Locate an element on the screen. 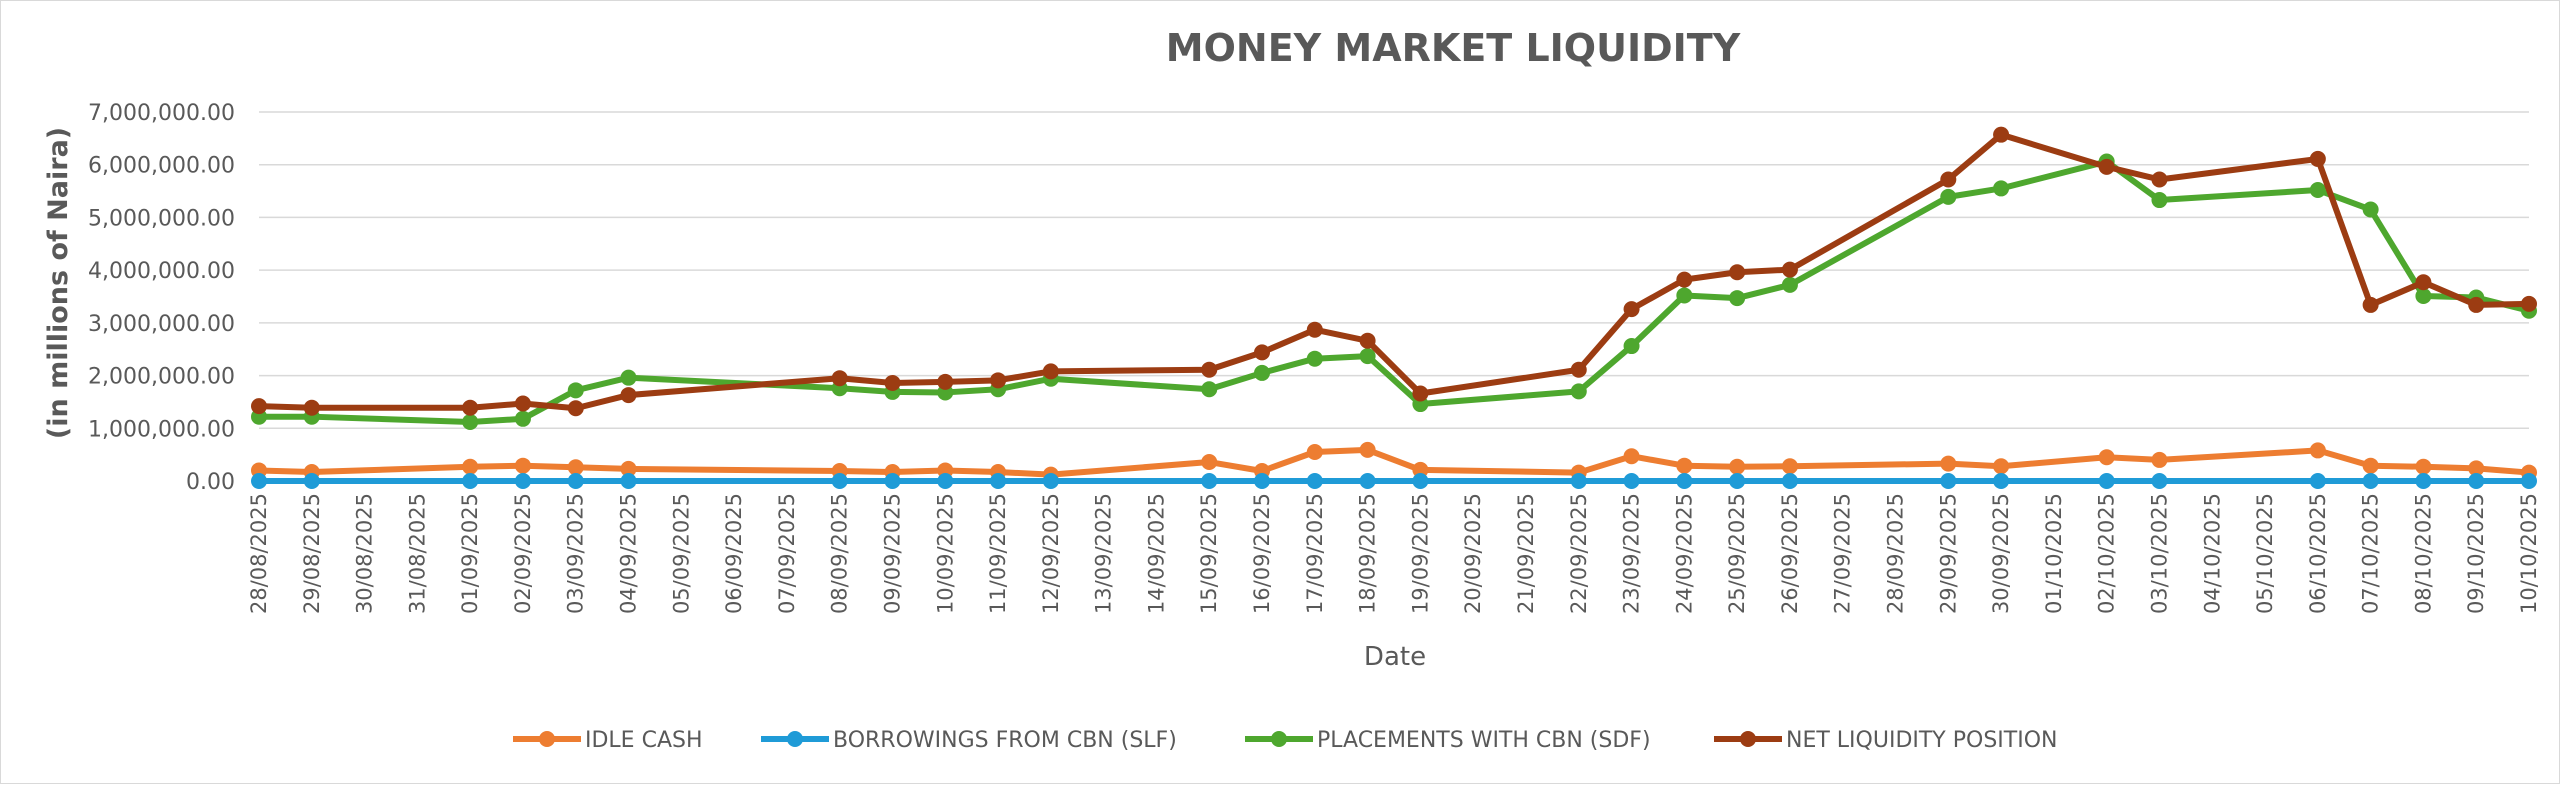 The image size is (2560, 785). x-tick-label: 04/09/2025 is located at coordinates (629, 553).